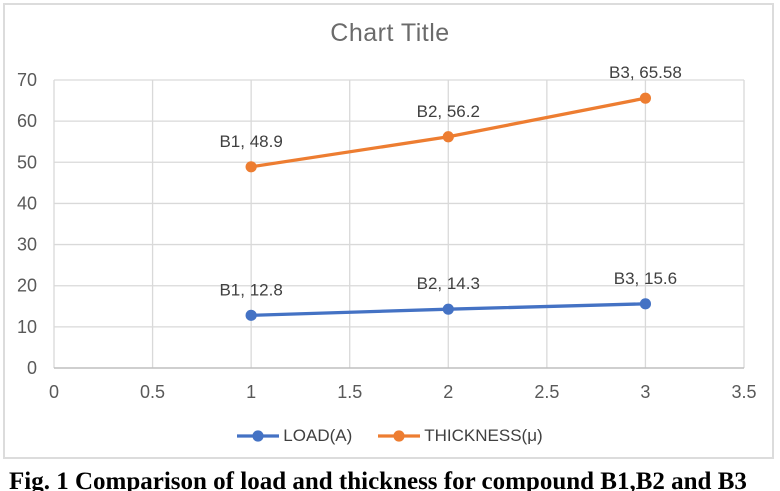 The width and height of the screenshot is (780, 491). I want to click on legend-item-load-a: LOAD(A), so click(294, 436).